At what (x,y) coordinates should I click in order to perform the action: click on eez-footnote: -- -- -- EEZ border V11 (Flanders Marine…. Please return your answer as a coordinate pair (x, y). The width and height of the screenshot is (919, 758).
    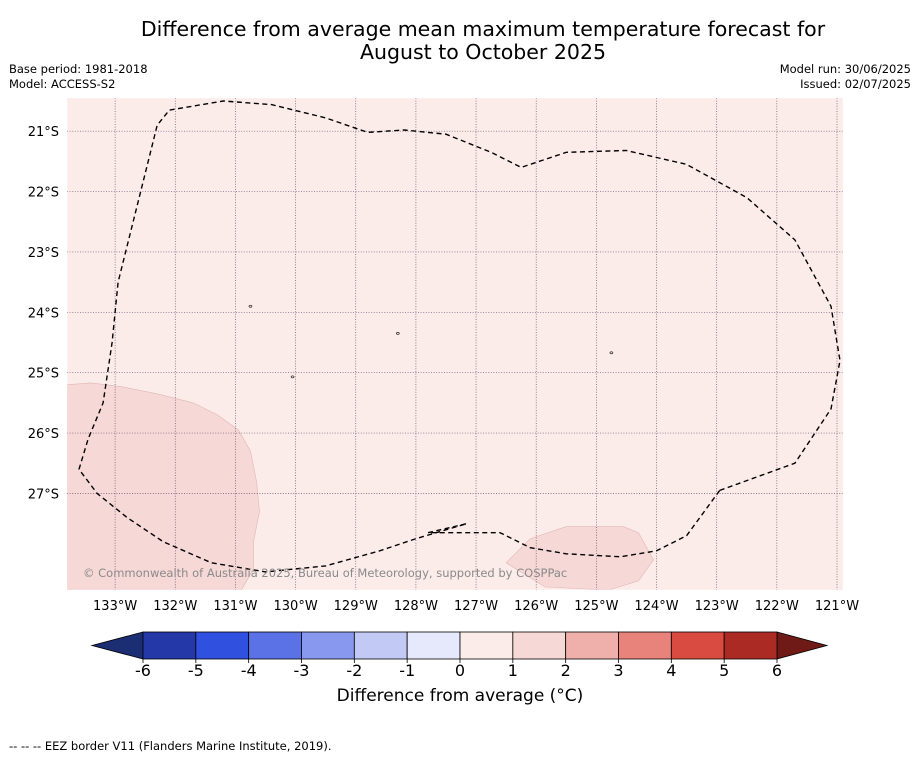
    Looking at the image, I should click on (170, 746).